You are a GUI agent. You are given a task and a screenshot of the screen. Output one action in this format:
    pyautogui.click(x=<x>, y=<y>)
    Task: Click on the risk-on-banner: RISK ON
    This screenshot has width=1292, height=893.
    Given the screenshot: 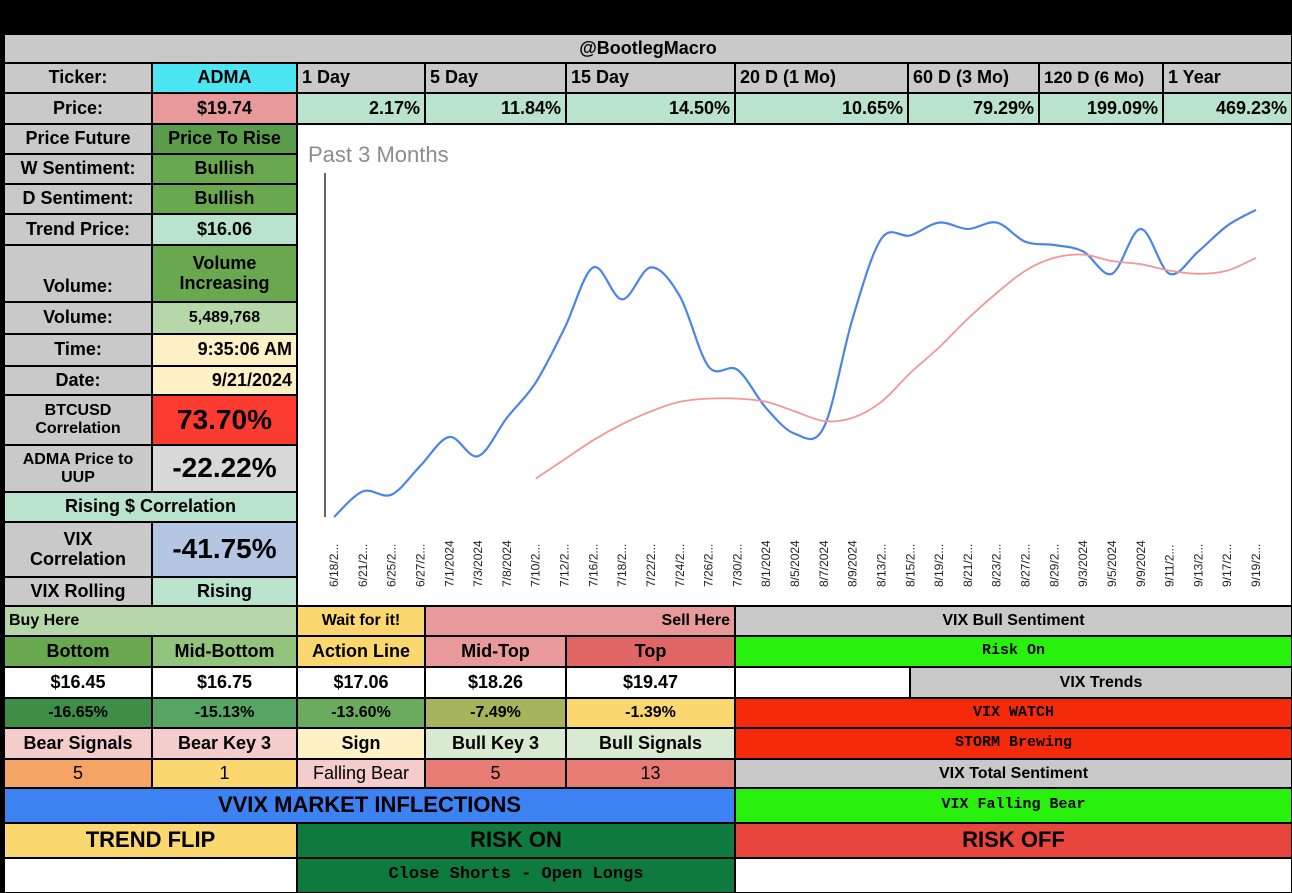 What is the action you would take?
    pyautogui.click(x=516, y=840)
    